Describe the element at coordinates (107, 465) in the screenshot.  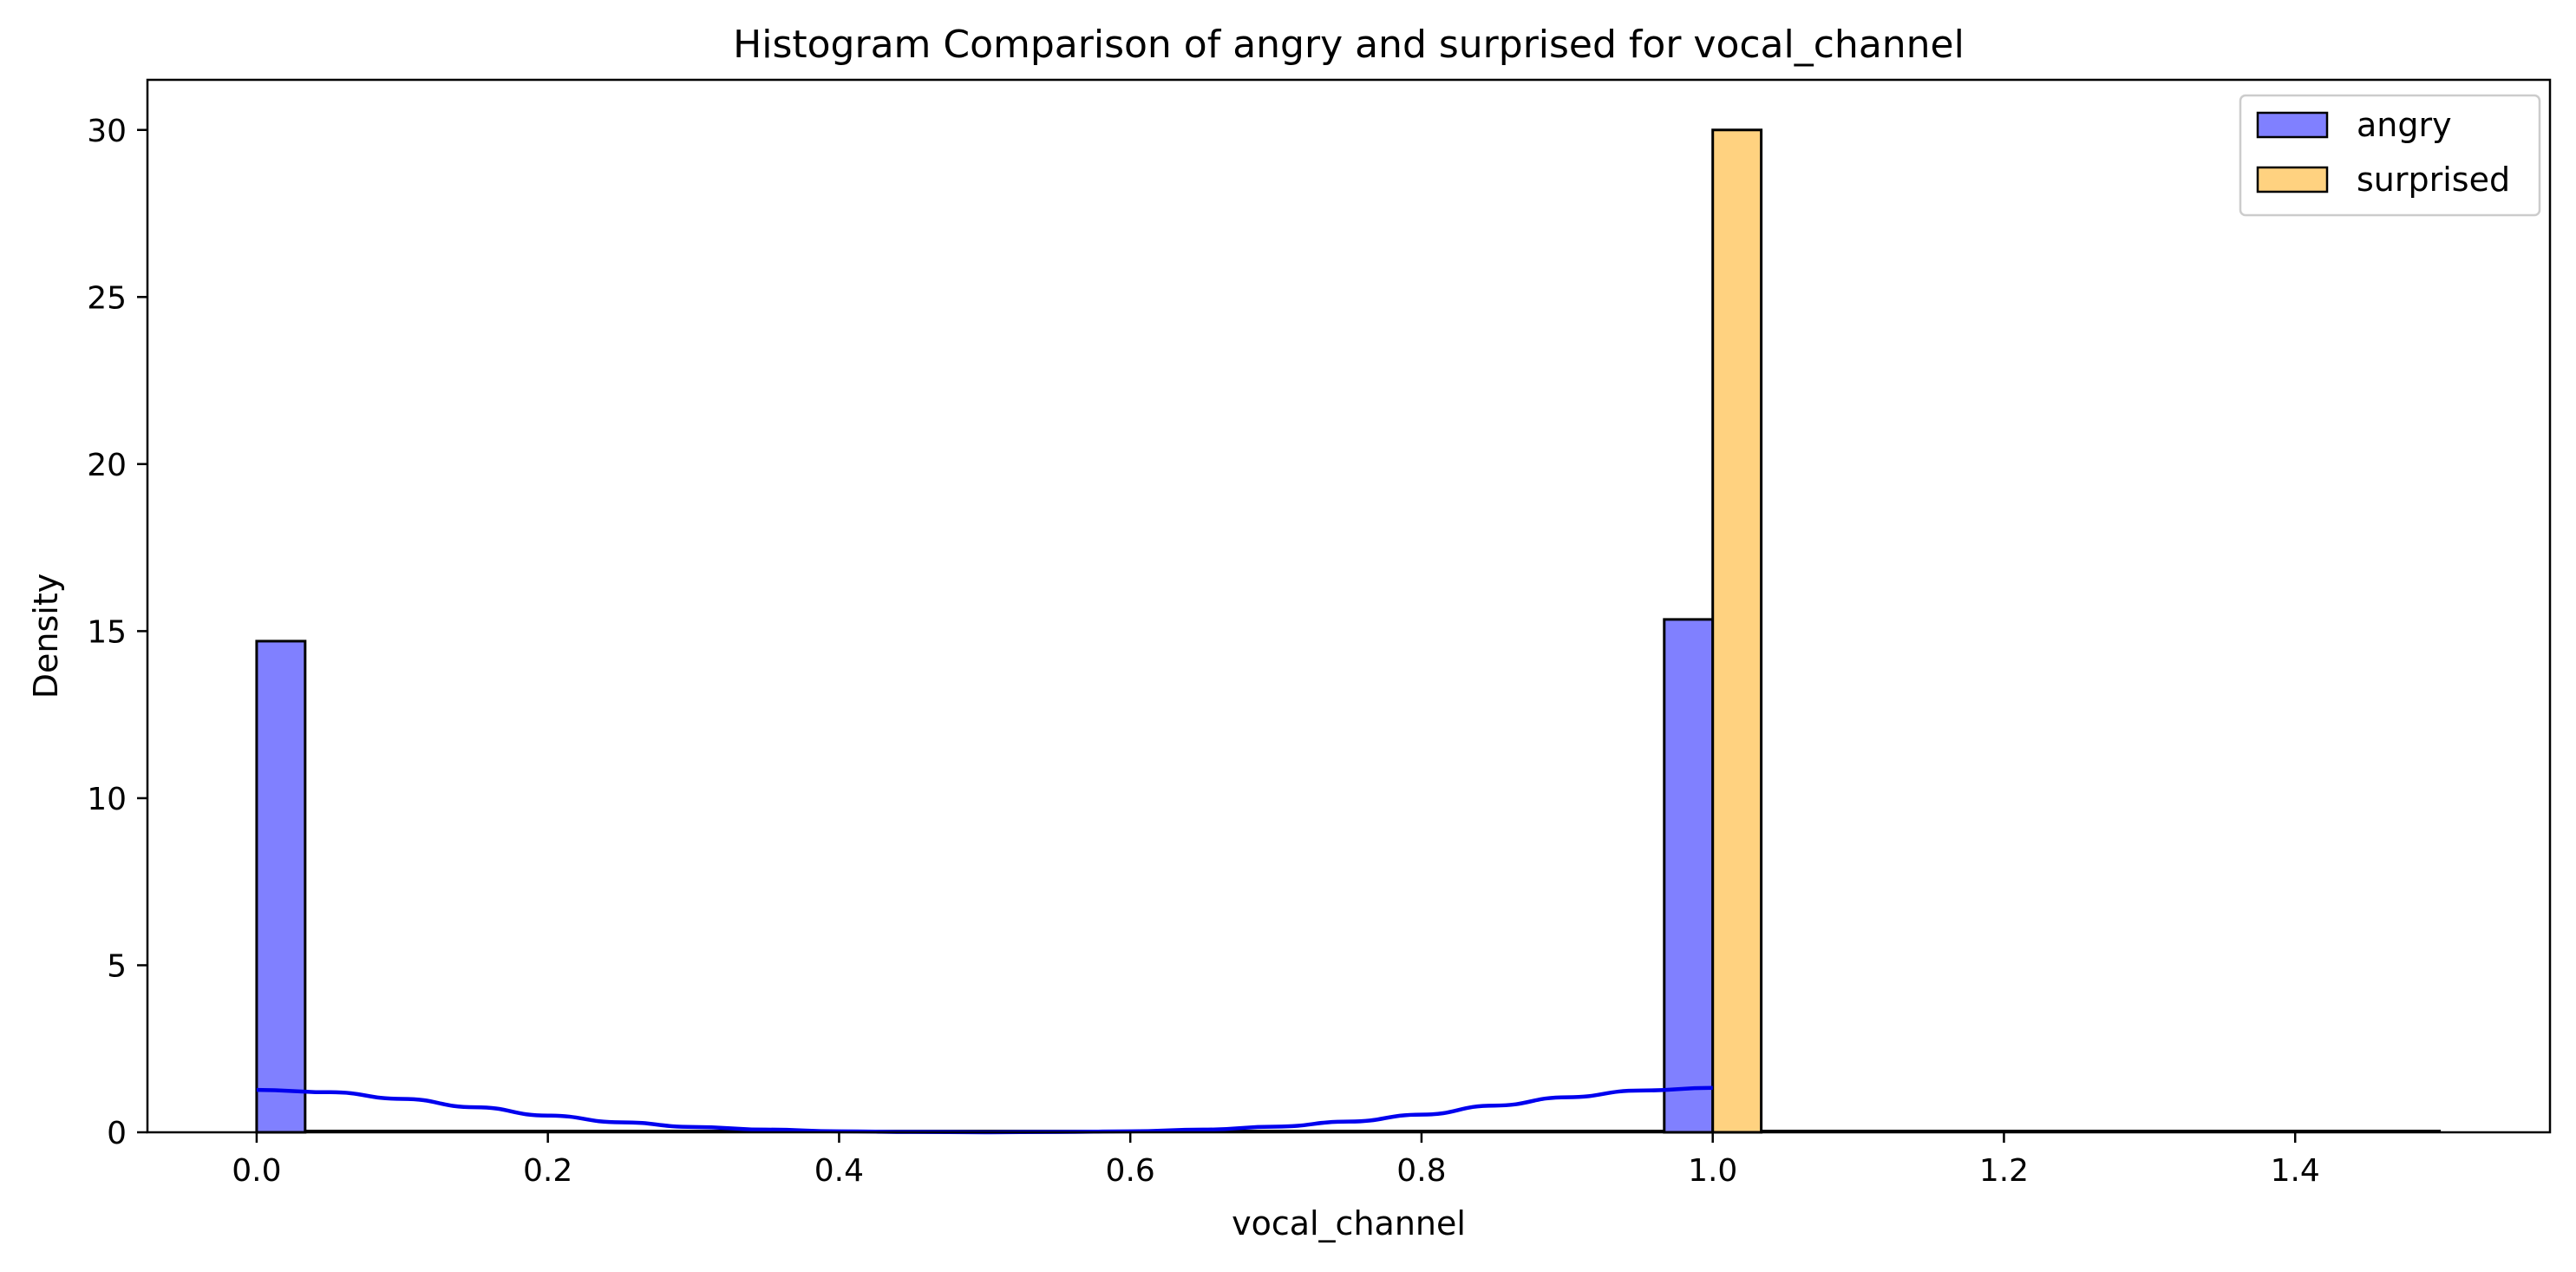
I see `y-tick-label: 20` at that location.